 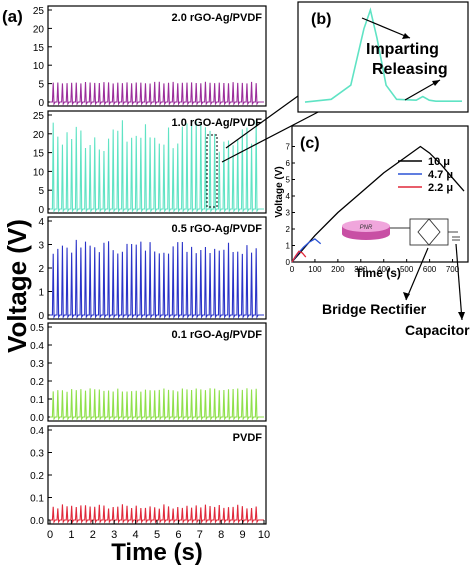 What do you see at coordinates (430, 269) in the screenshot?
I see `c-x-tick-label: 600` at bounding box center [430, 269].